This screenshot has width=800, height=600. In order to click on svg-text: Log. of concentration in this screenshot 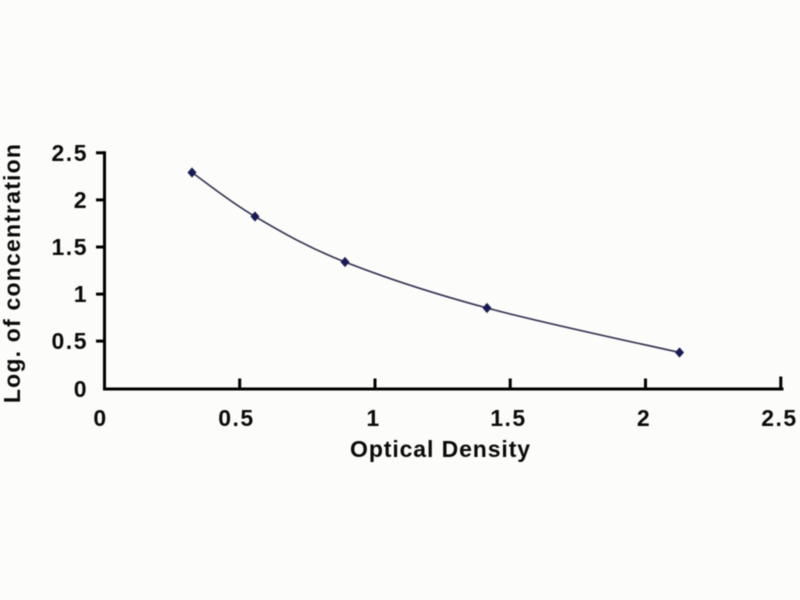, I will do `click(12, 273)`.